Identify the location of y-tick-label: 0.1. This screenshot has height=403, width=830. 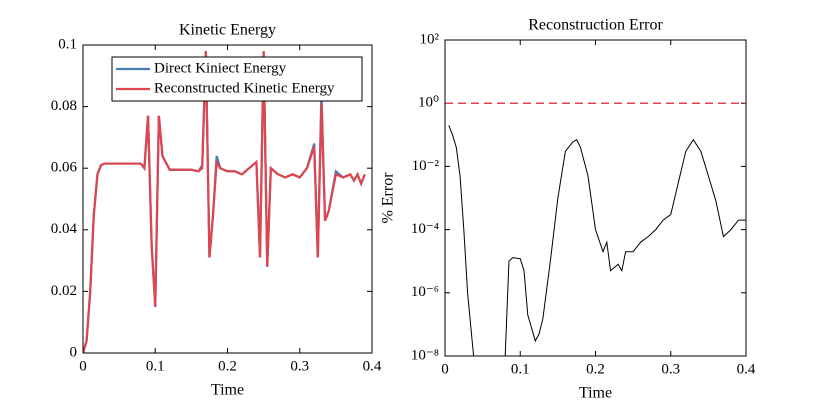
(67, 44).